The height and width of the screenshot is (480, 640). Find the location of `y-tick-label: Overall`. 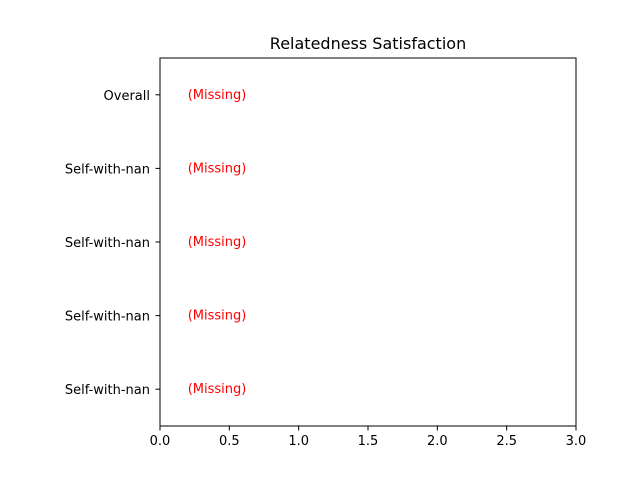

y-tick-label: Overall is located at coordinates (127, 96).